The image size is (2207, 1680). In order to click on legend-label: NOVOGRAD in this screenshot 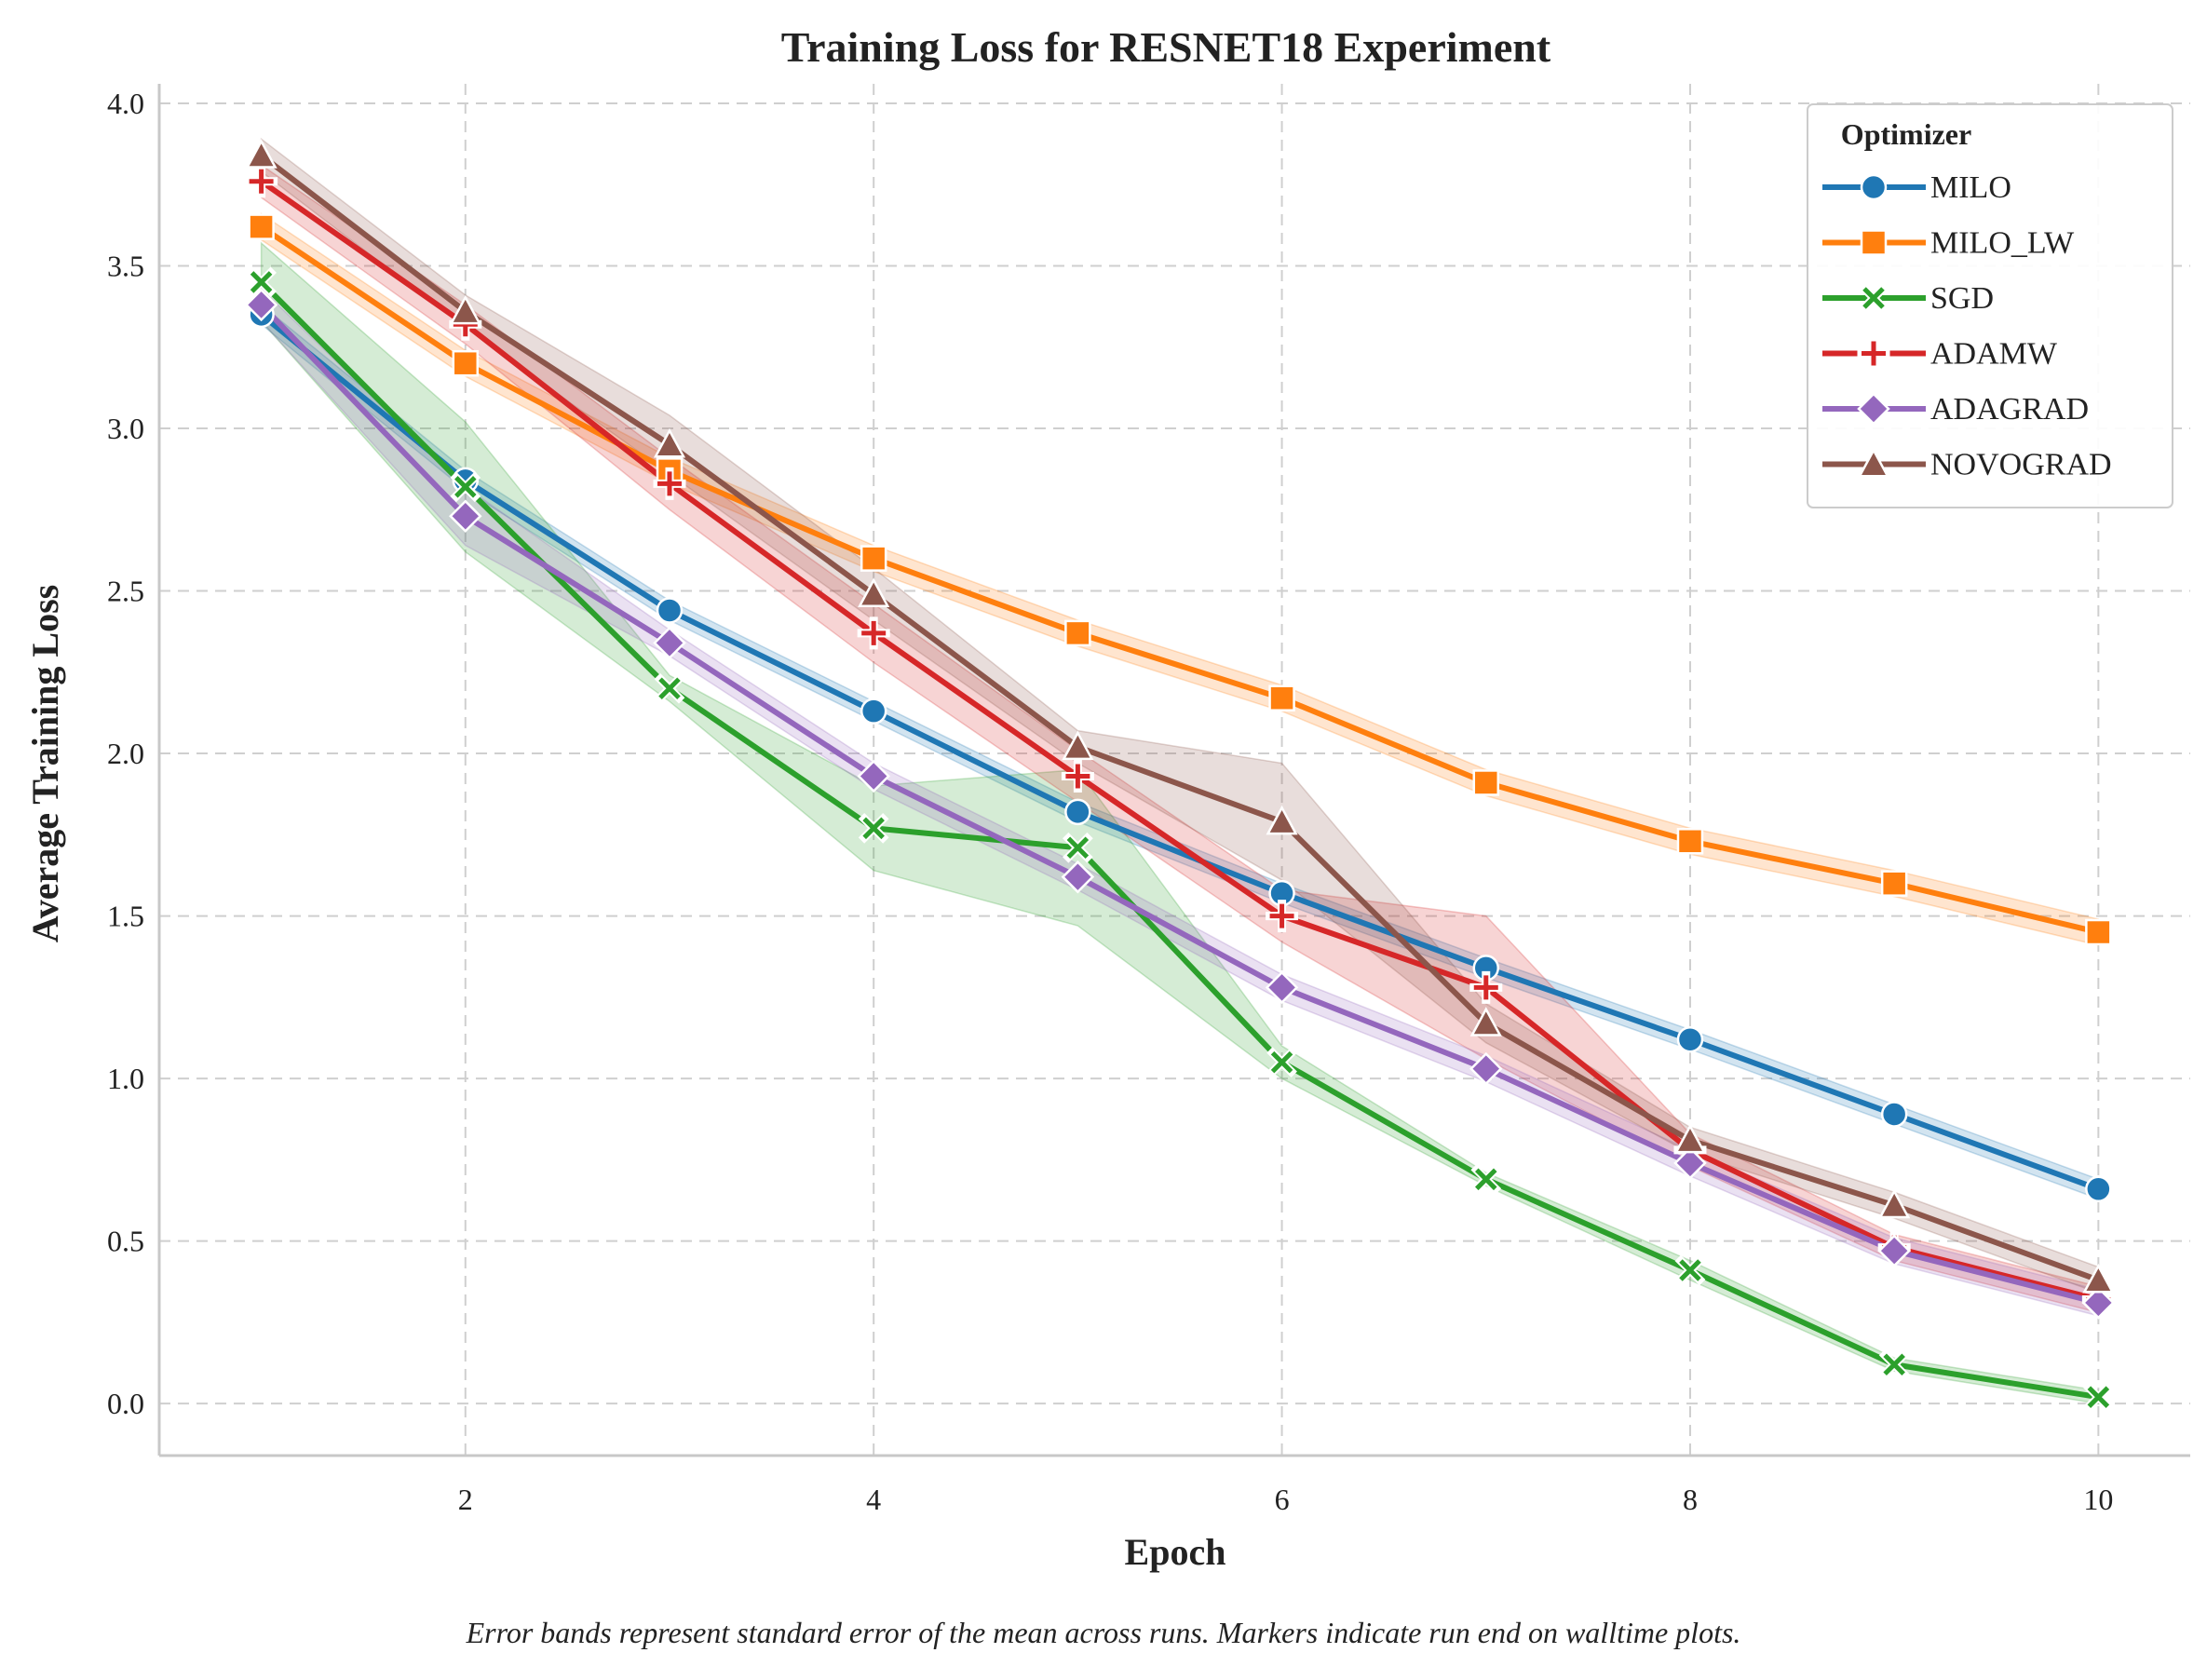, I will do `click(2021, 465)`.